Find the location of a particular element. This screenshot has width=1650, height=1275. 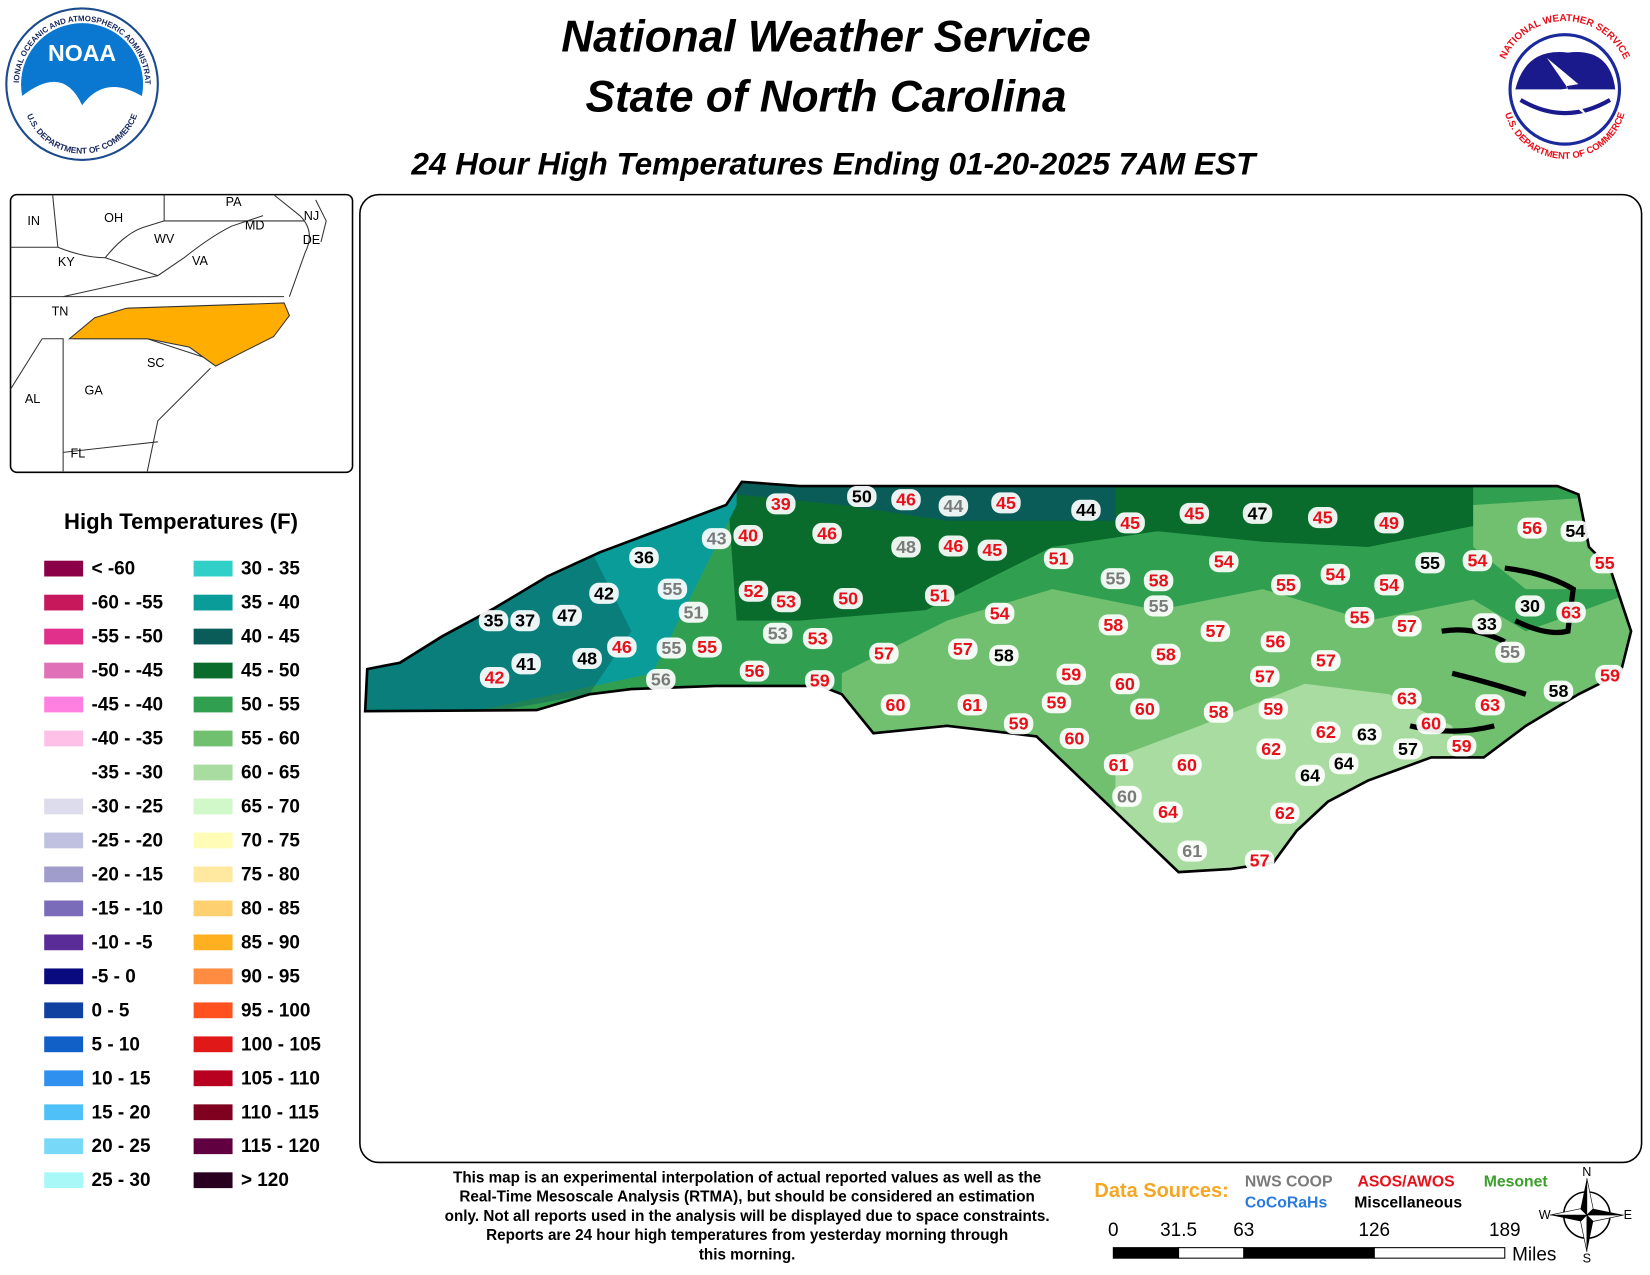

station: 44 is located at coordinates (1086, 510).